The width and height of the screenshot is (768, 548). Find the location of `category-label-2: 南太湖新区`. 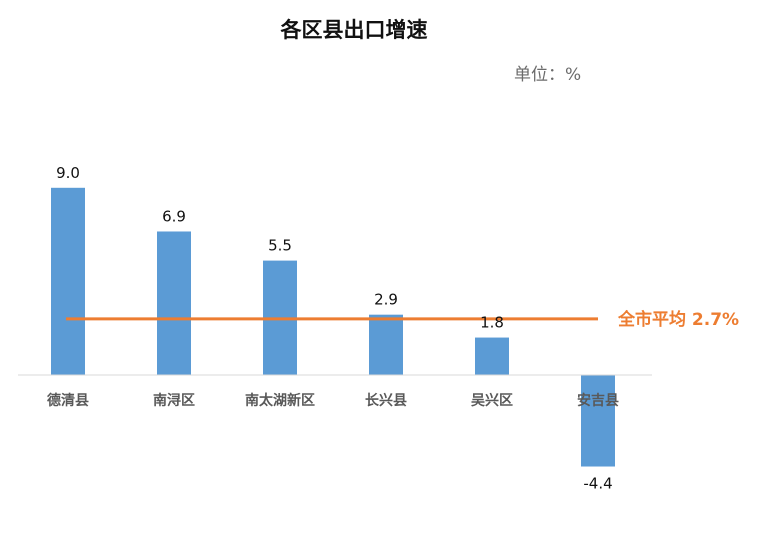

category-label-2: 南太湖新区 is located at coordinates (280, 400).